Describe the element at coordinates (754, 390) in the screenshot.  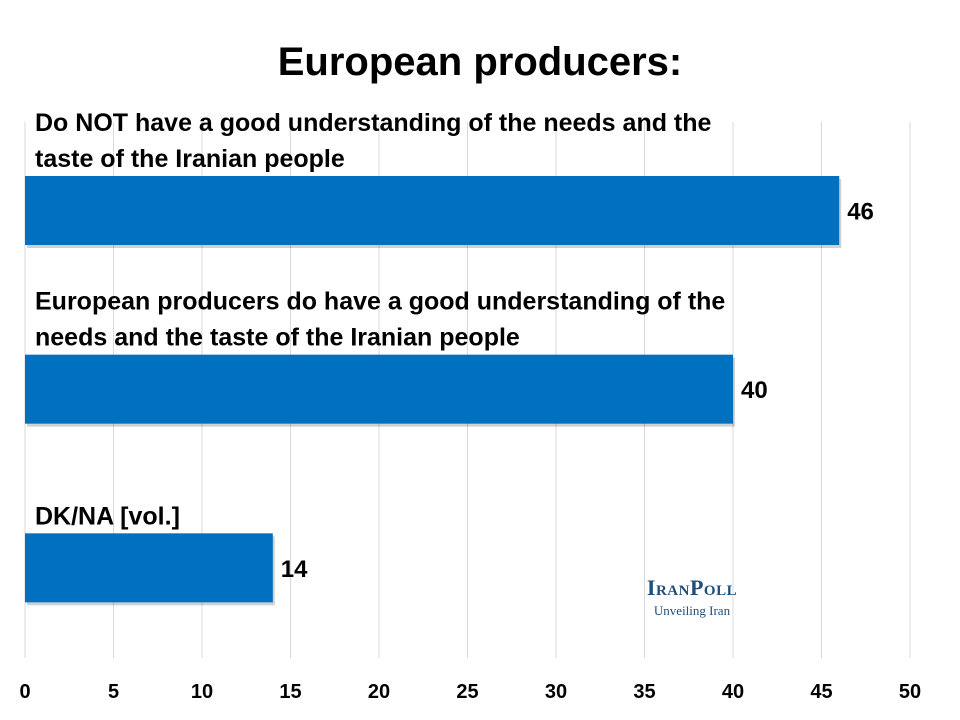
I see `data-label-1: 40` at that location.